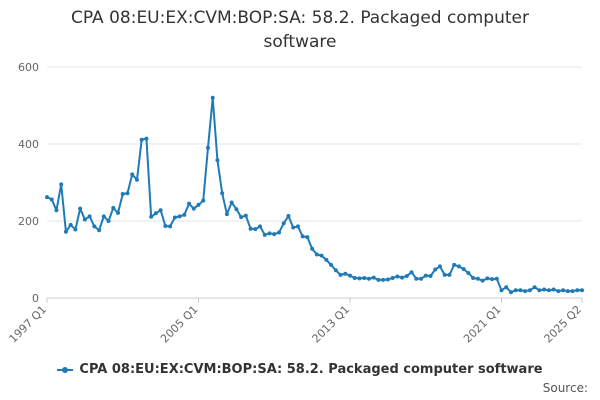 This screenshot has height=400, width=600. What do you see at coordinates (28, 221) in the screenshot?
I see `y-tick-label: 200` at bounding box center [28, 221].